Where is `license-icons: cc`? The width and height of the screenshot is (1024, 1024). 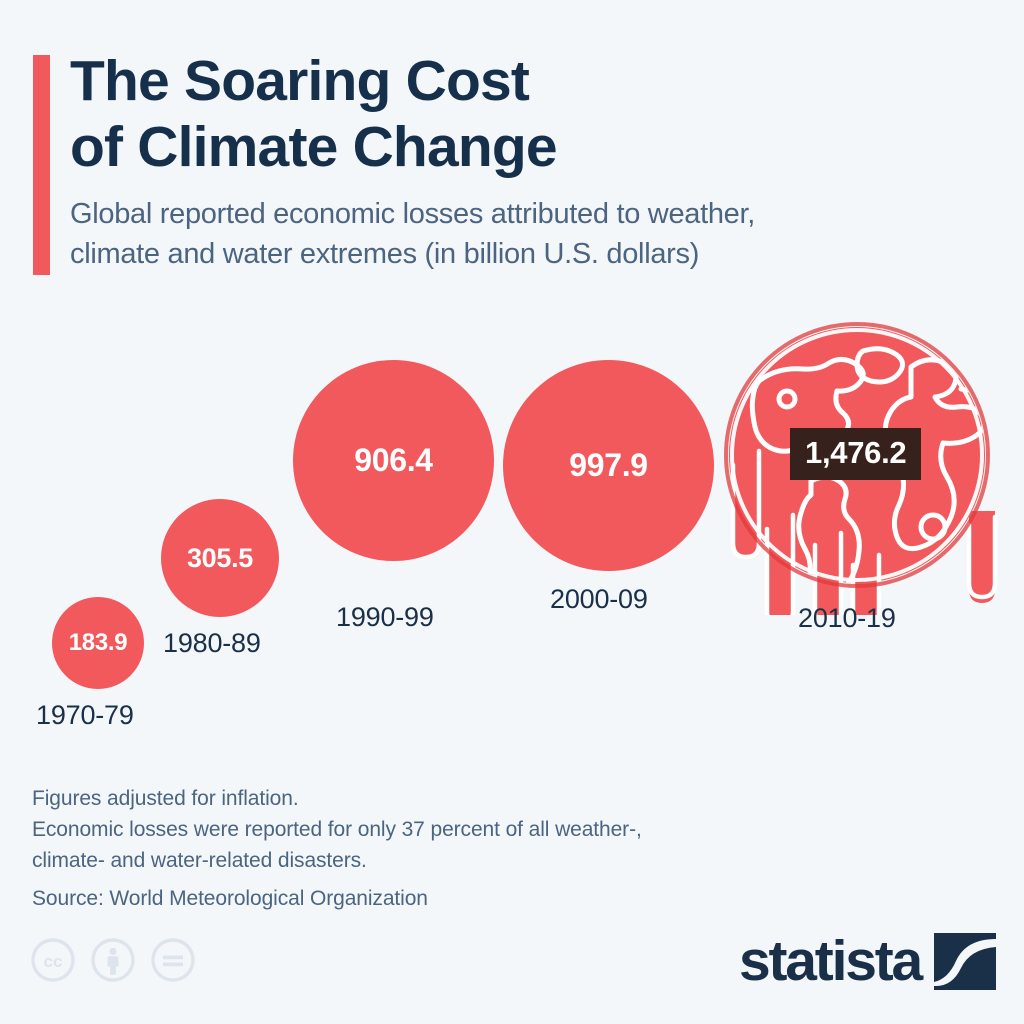 license-icons: cc is located at coordinates (113, 960).